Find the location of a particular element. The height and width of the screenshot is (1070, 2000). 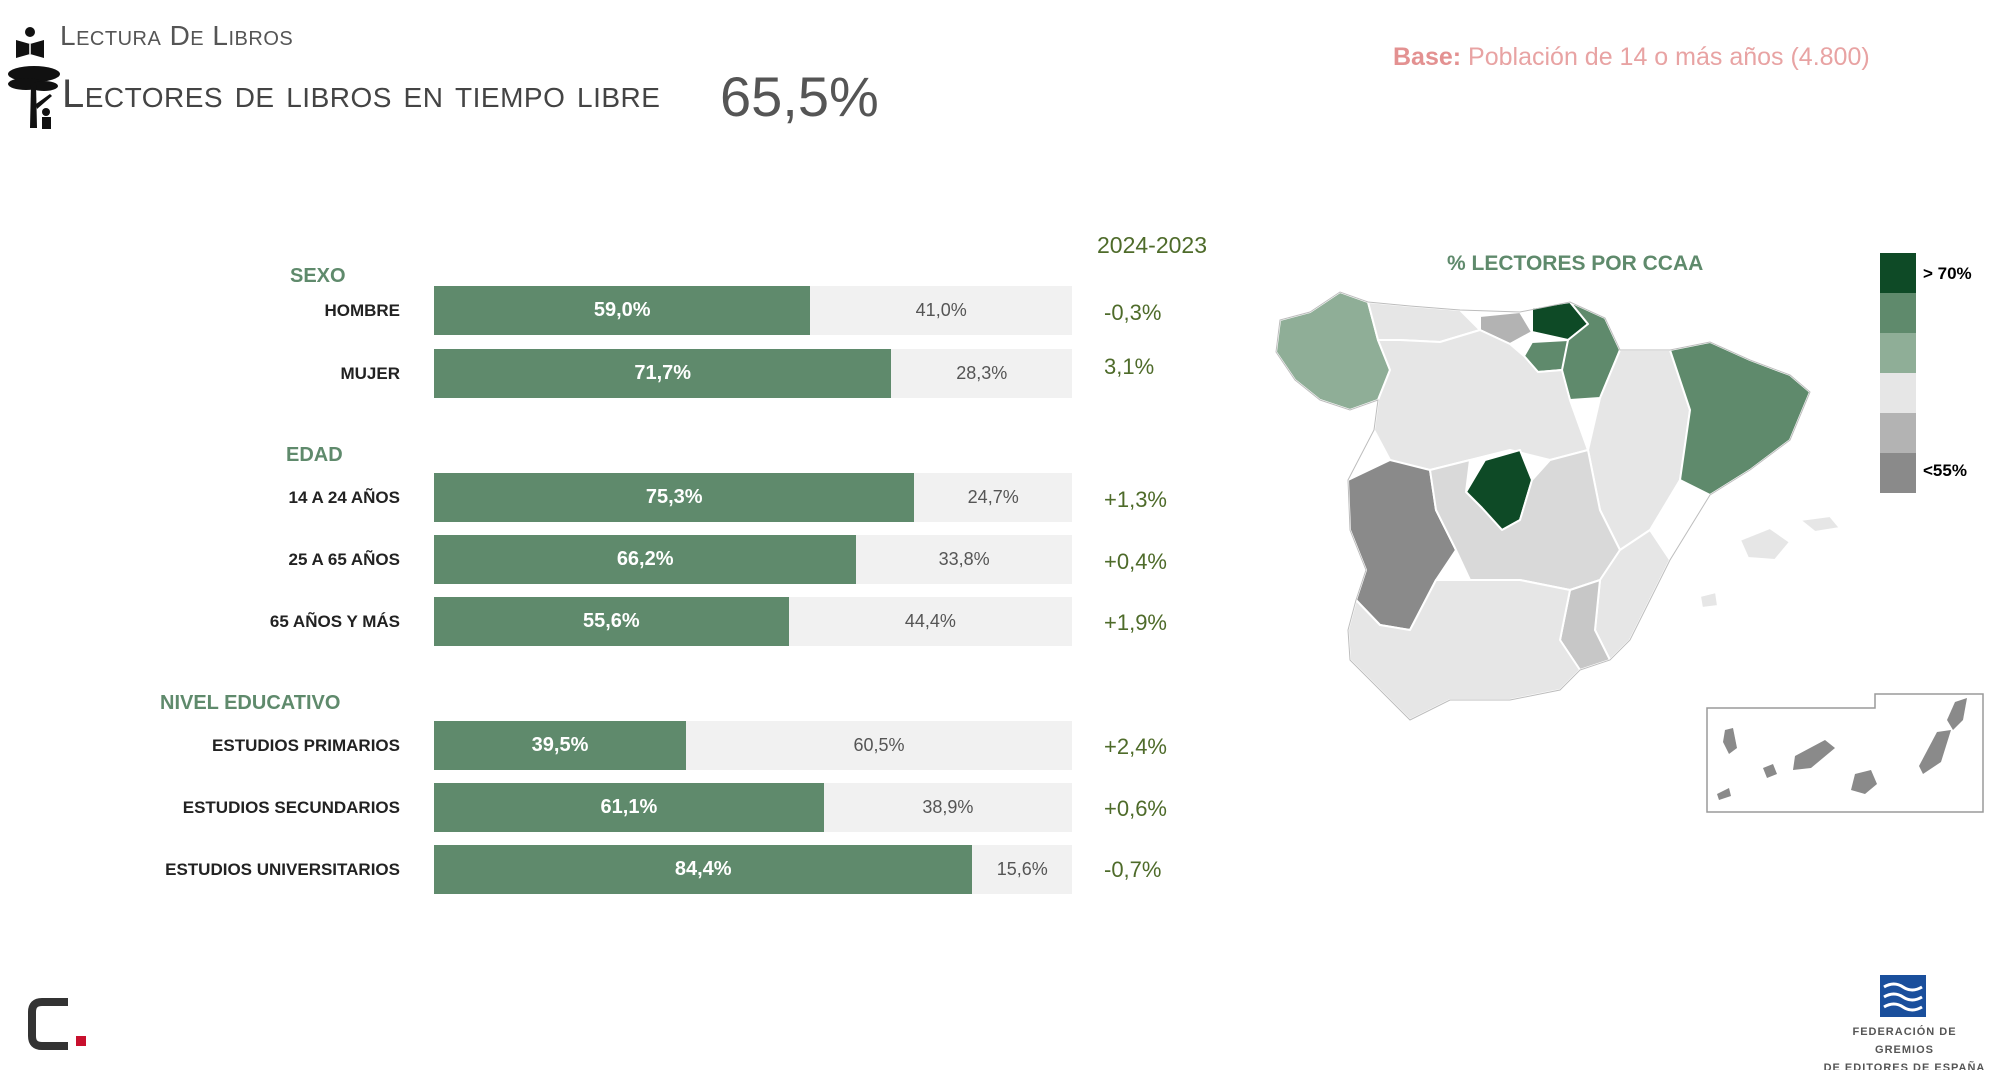

bar-remainder: 41,0% is located at coordinates (941, 310).